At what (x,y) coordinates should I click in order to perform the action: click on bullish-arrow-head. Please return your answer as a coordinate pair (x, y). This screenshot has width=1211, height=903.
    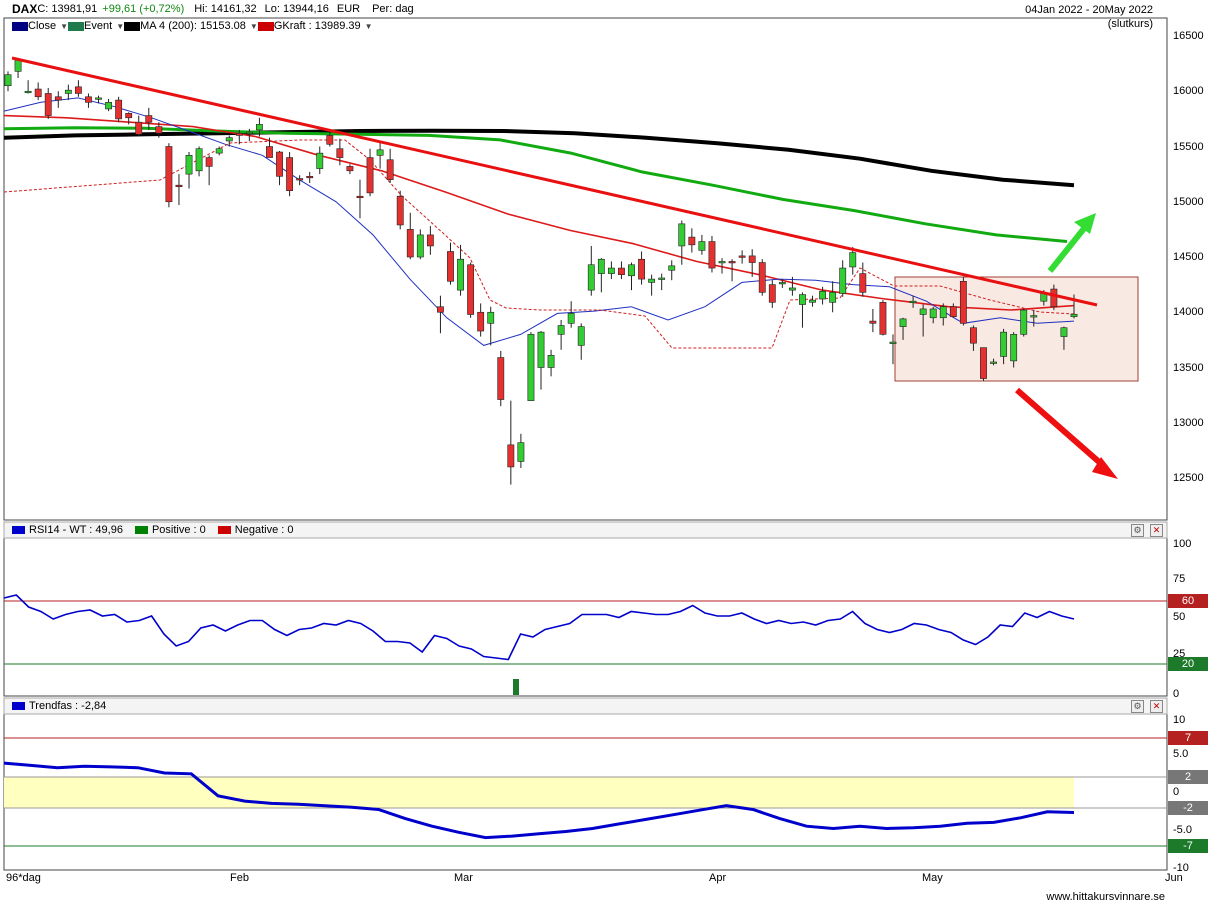
    Looking at the image, I should click on (1085, 223).